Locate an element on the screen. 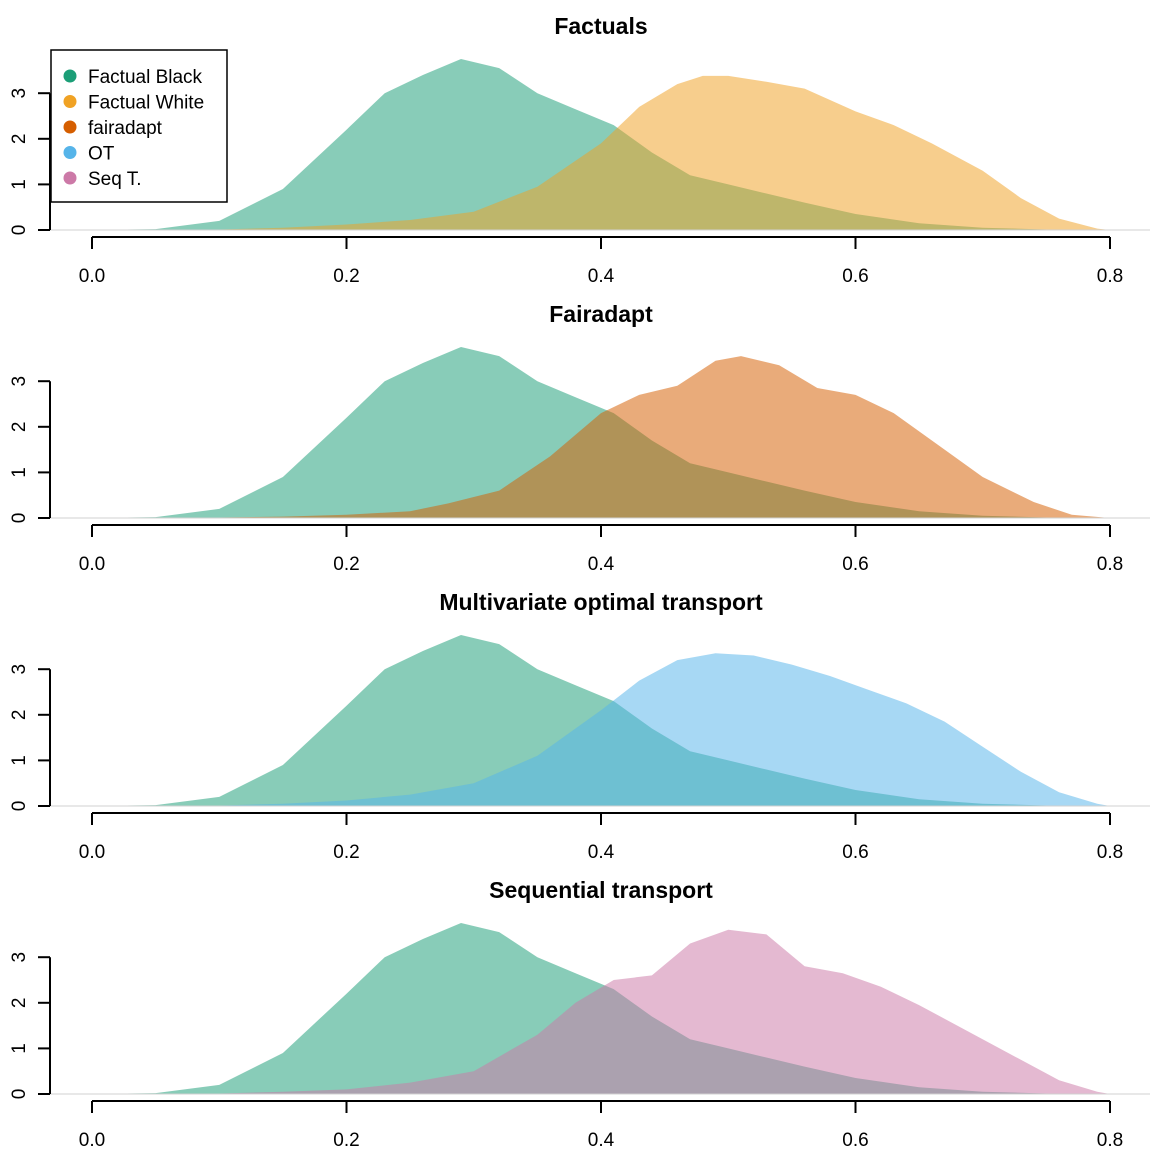 This screenshot has height=1152, width=1152. legend-item-factual-white: Factual White is located at coordinates (133, 103).